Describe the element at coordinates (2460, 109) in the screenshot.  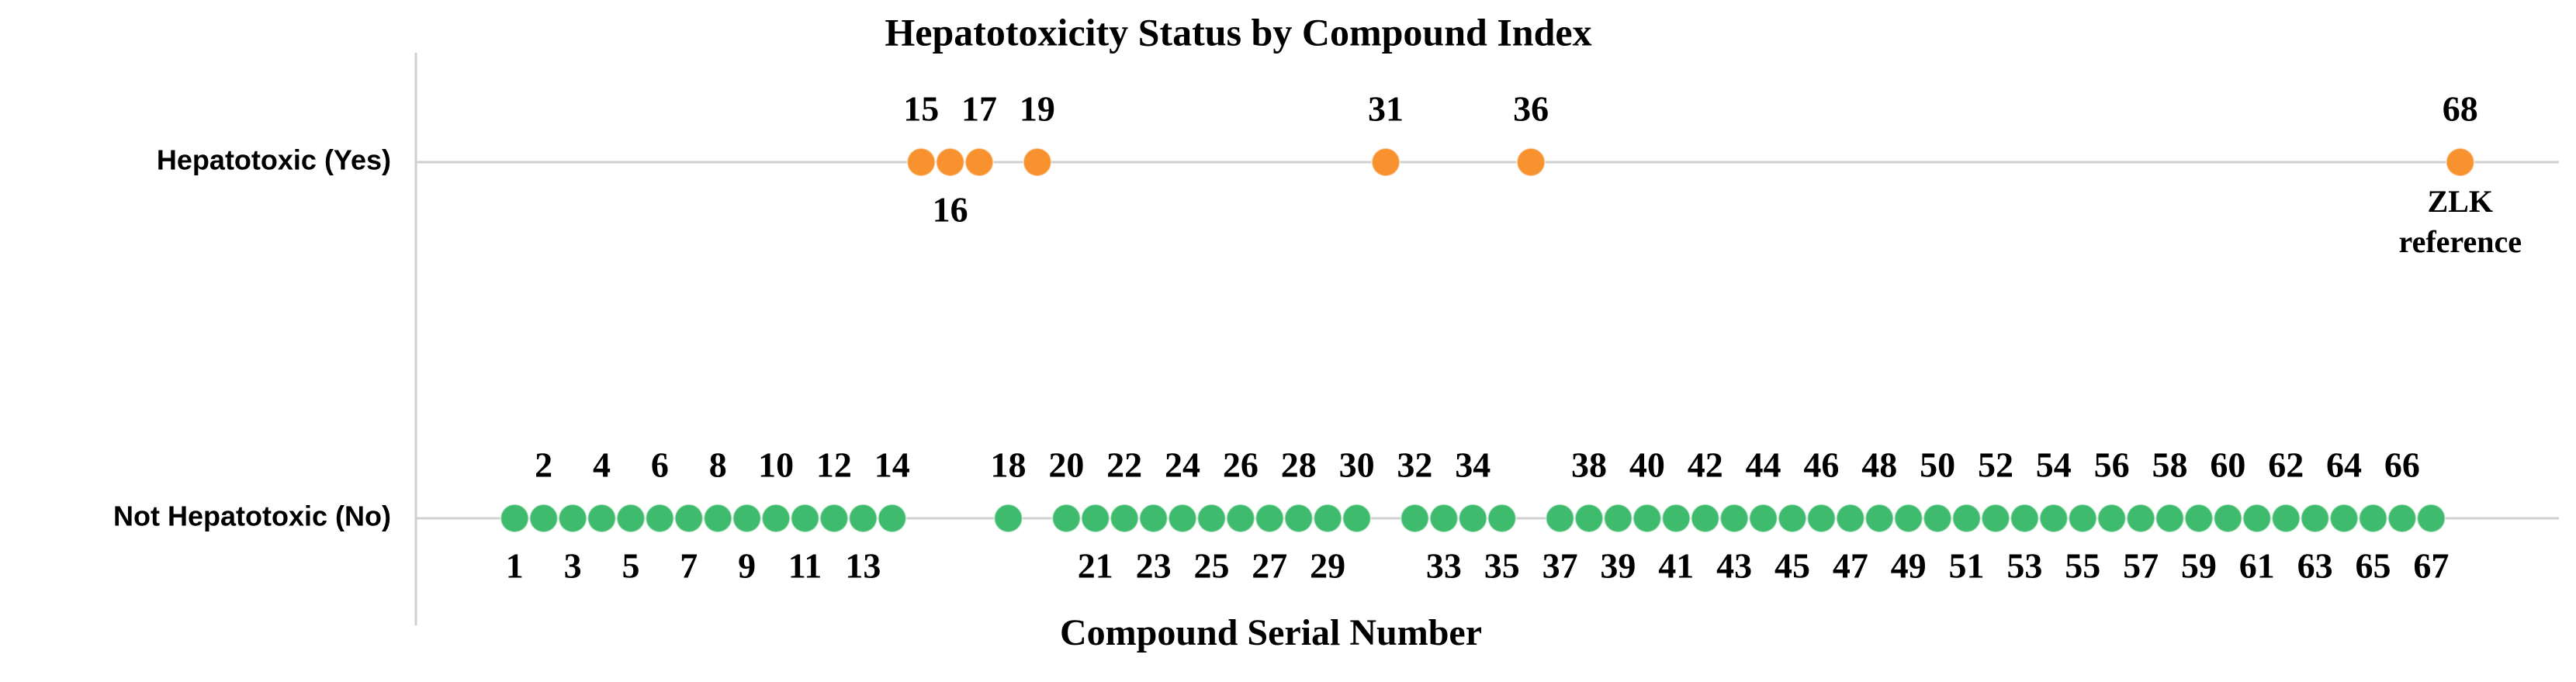
I see `point-label: 68` at that location.